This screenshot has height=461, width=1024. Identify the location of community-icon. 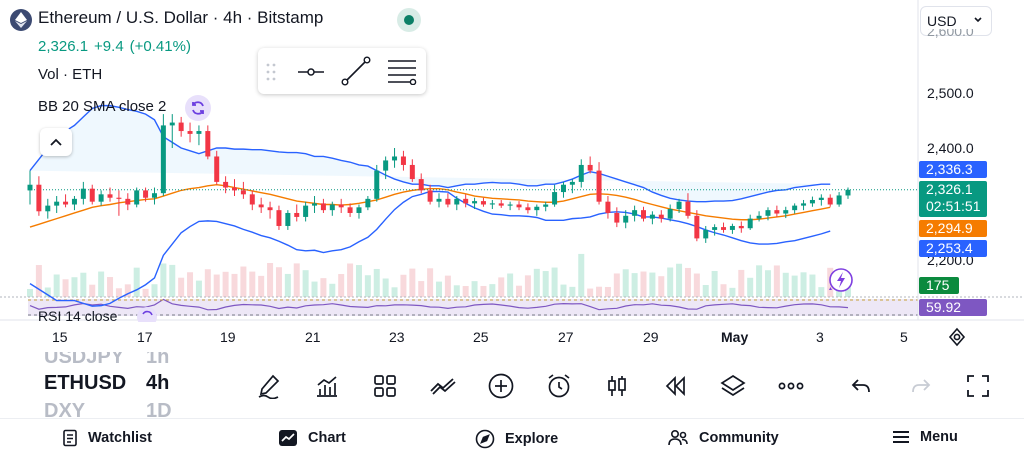
(678, 437).